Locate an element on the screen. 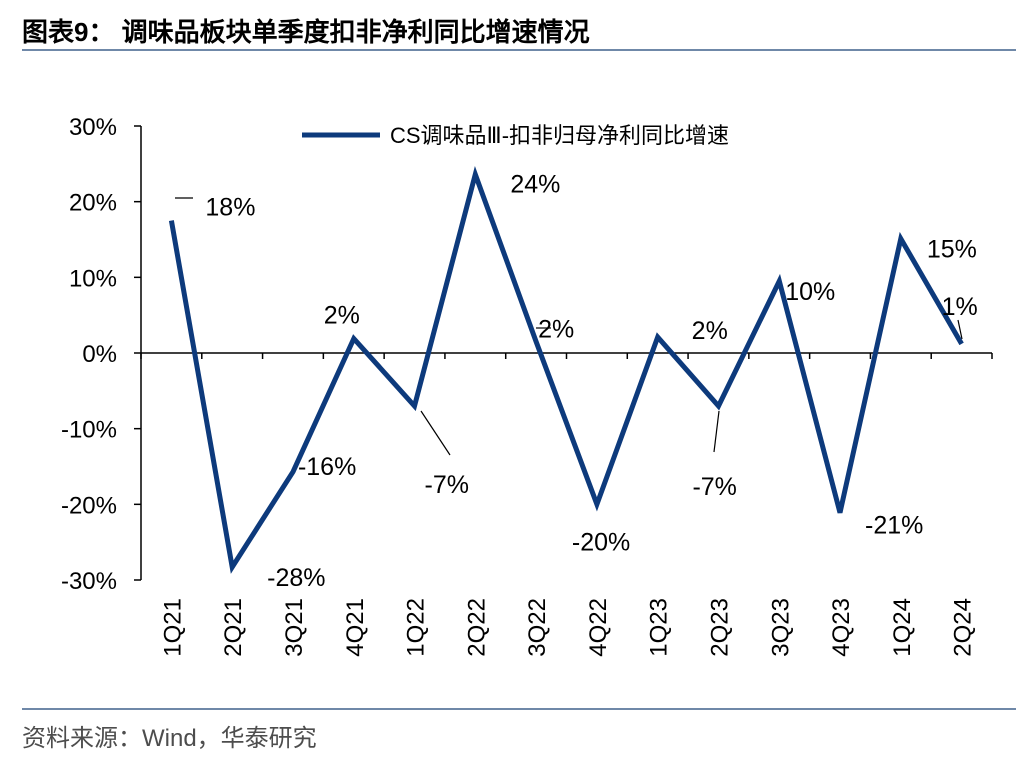 The image size is (1036, 760). x-tick-label: 2Q22 is located at coordinates (476, 627).